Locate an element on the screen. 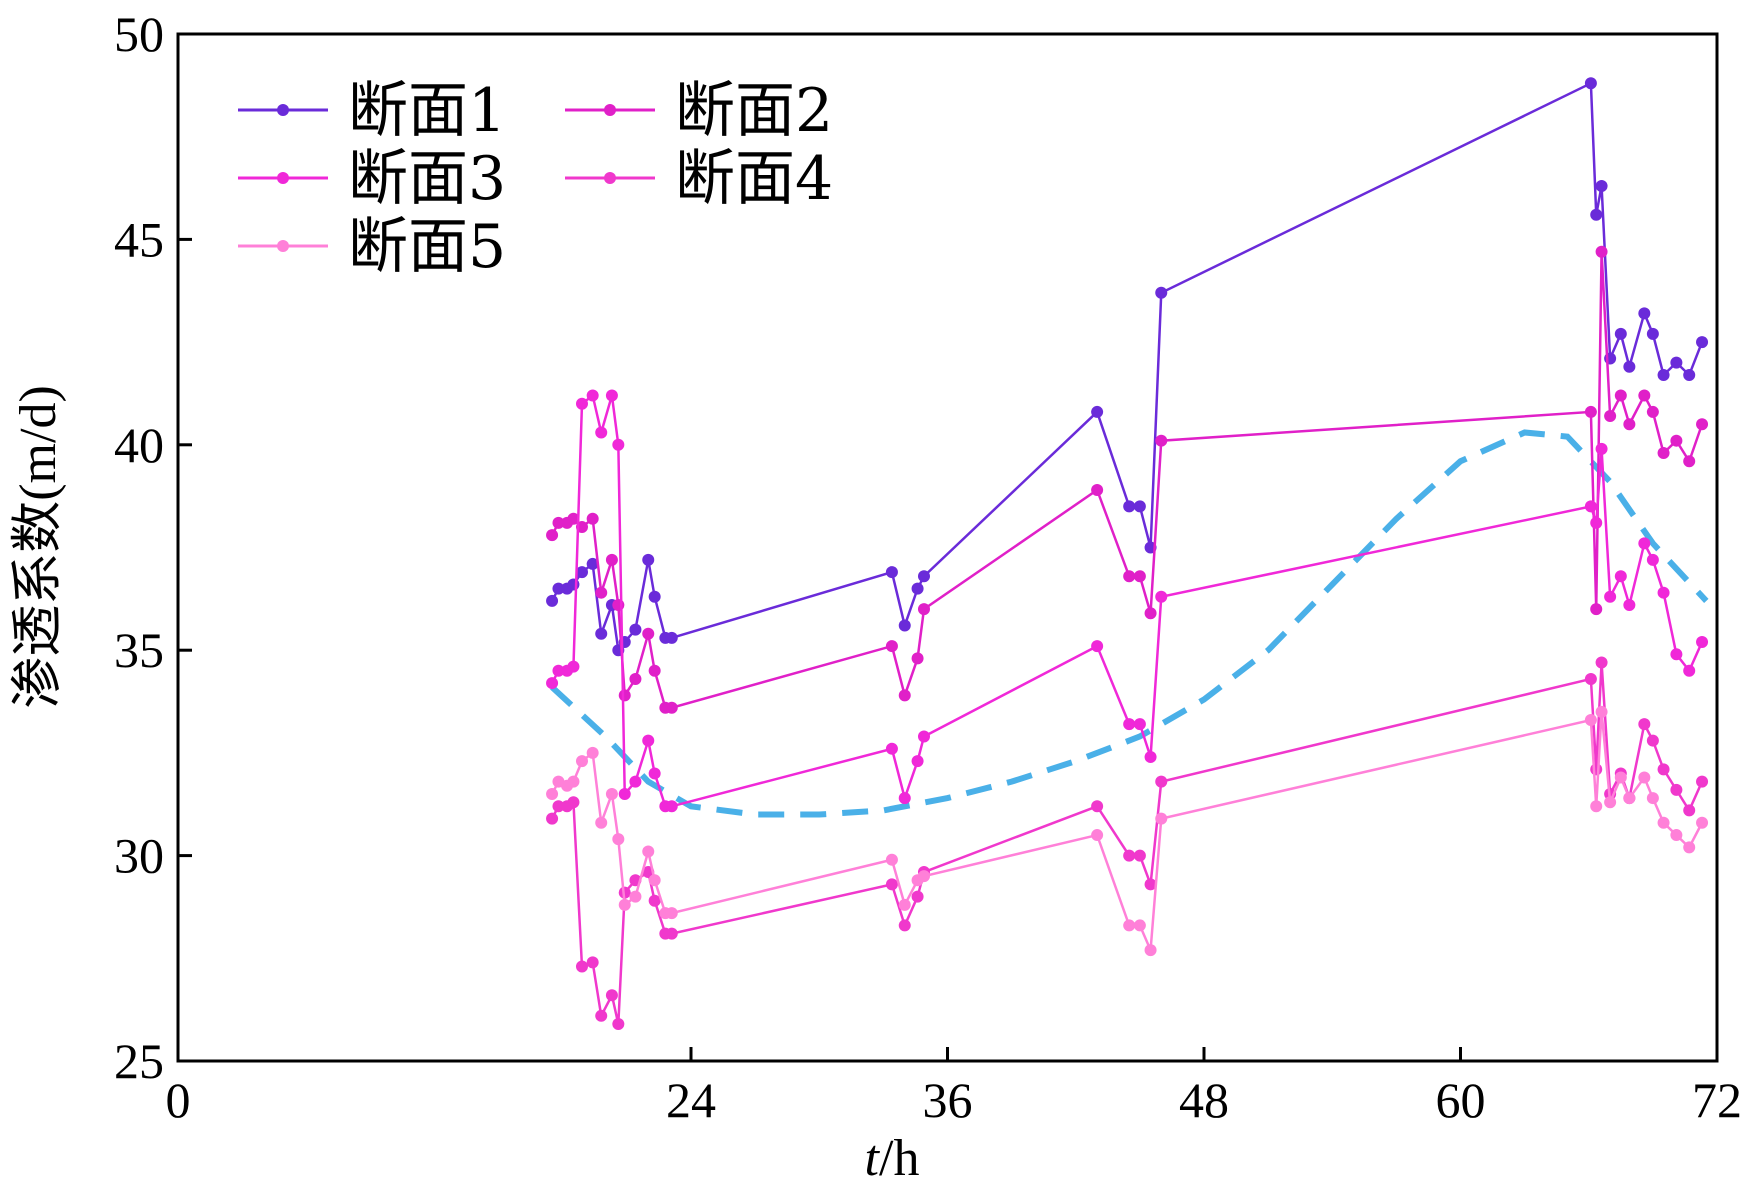 The width and height of the screenshot is (1751, 1198). x-axis-ticks: 0 24 36 48 60 72 is located at coordinates (954, 1087).